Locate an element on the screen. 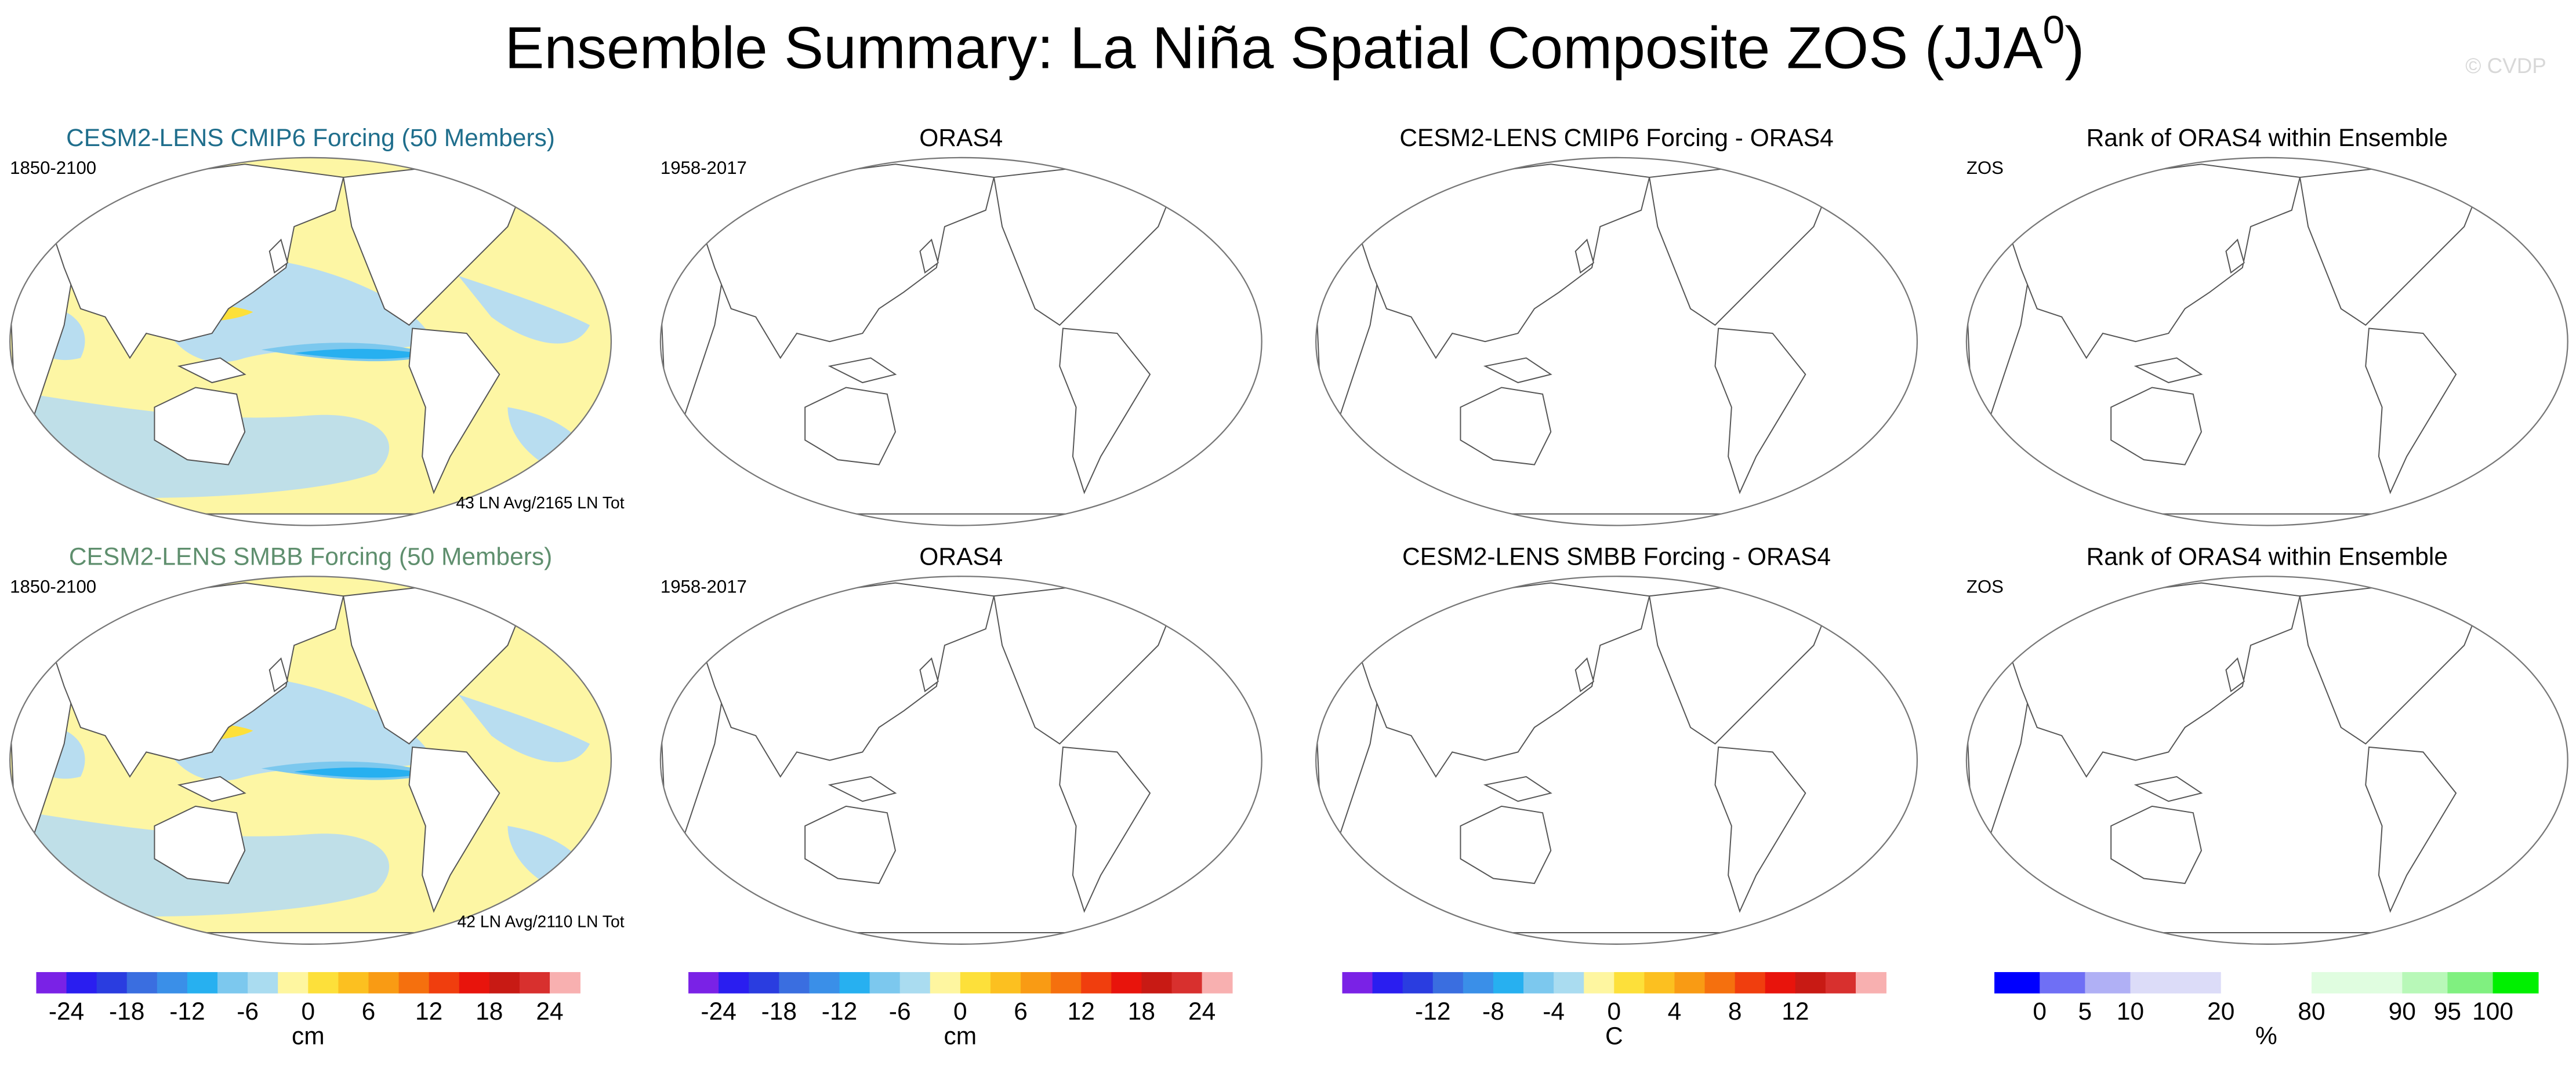 The image size is (2576, 1066). colorbar-label: -24 is located at coordinates (66, 1011).